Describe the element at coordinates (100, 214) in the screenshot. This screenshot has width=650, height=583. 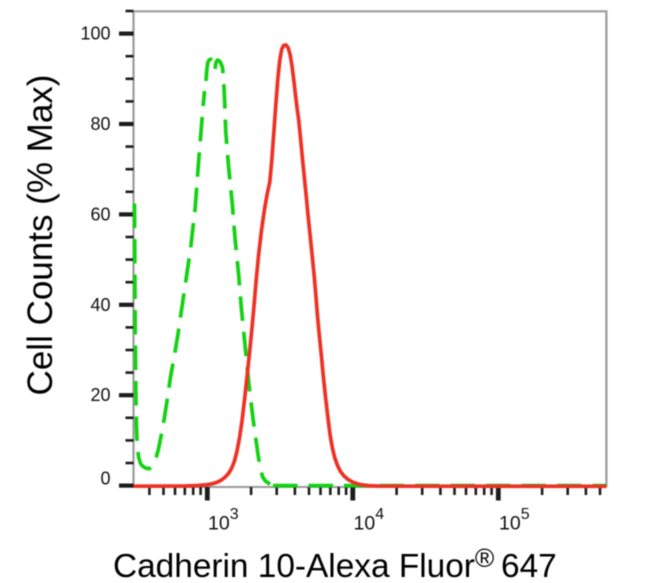
I see `svg-text: 60` at that location.